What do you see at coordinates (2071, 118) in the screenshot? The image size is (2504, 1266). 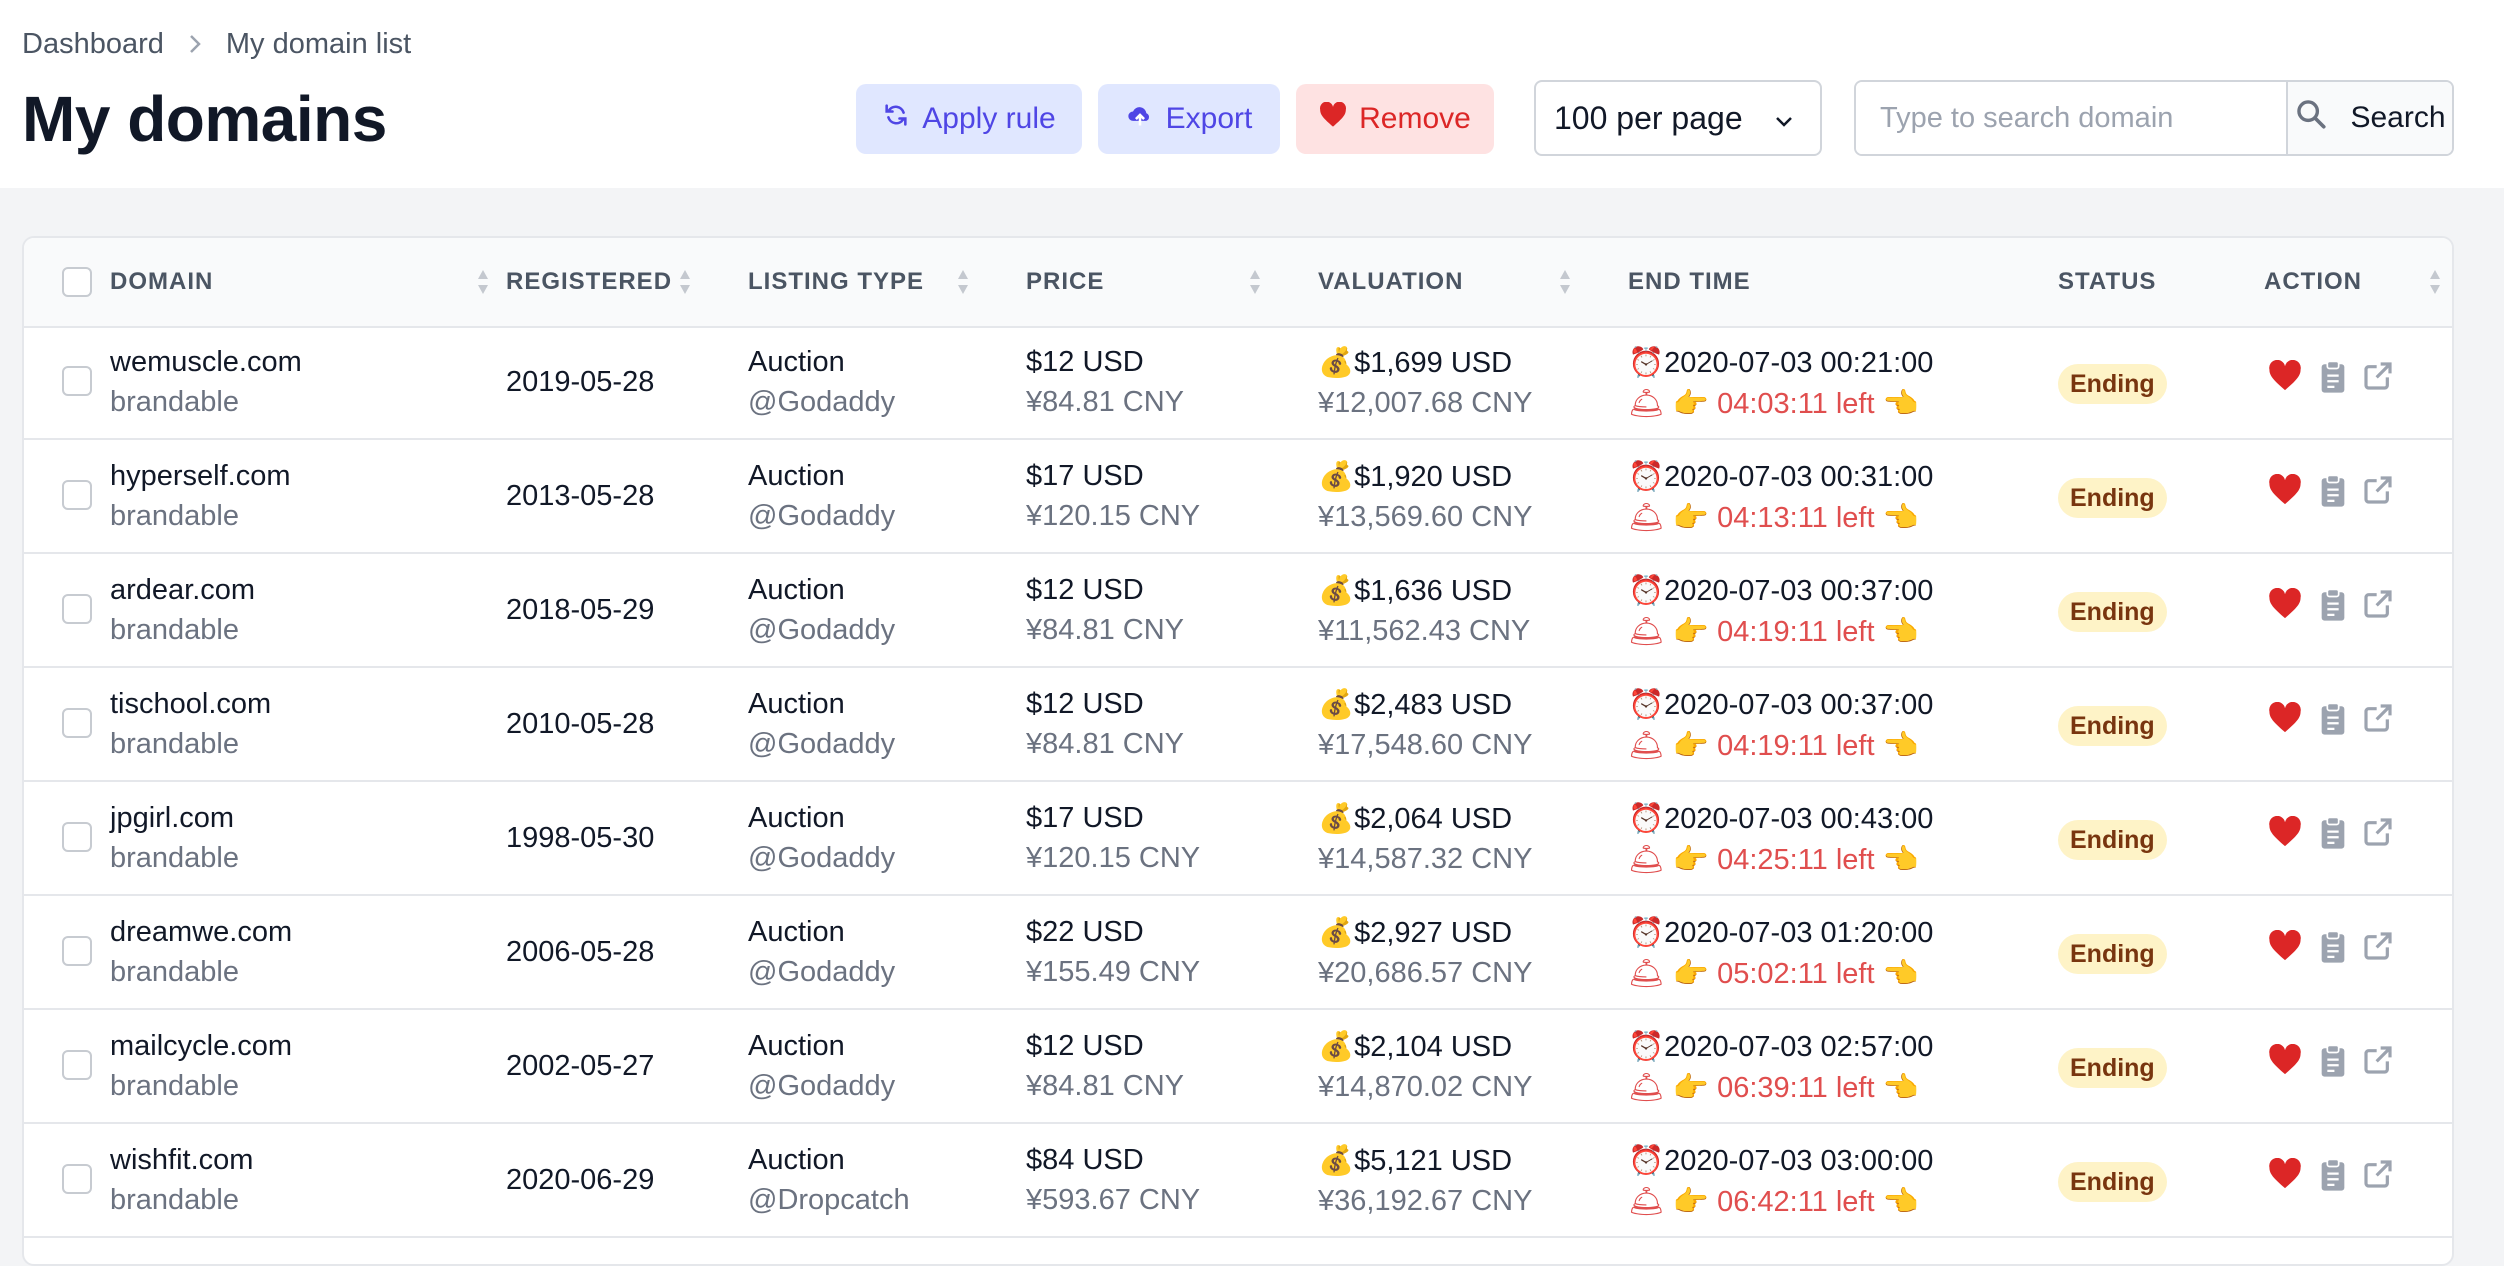 I see `search-input` at bounding box center [2071, 118].